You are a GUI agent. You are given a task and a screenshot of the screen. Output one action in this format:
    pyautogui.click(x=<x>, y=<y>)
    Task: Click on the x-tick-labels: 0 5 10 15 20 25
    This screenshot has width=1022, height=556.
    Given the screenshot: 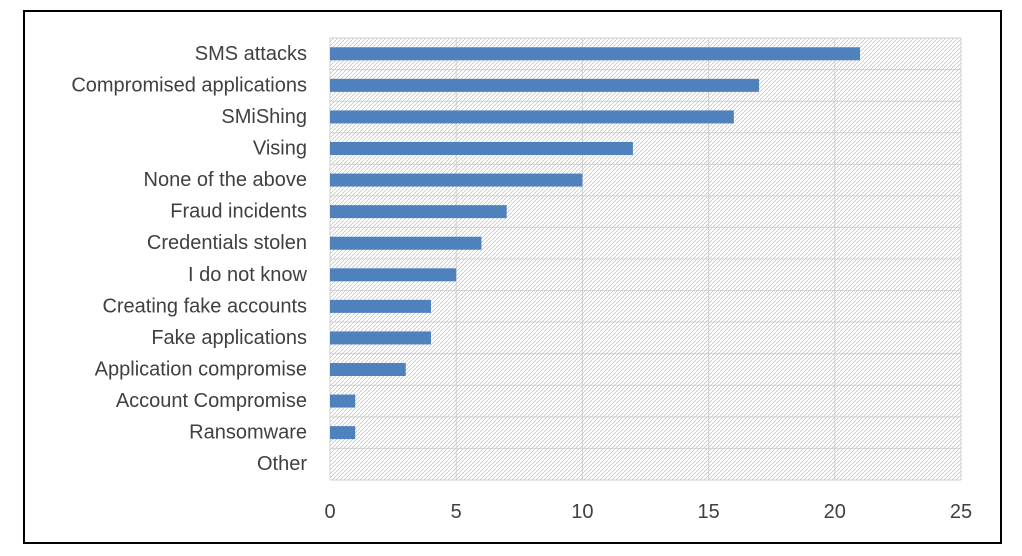 What is the action you would take?
    pyautogui.click(x=648, y=512)
    